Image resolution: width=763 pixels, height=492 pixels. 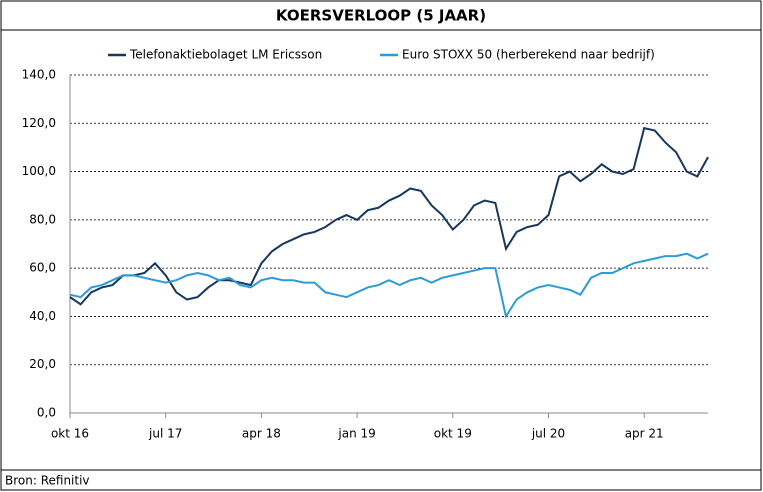 I want to click on y-tick-label: 120,0, so click(x=39, y=123).